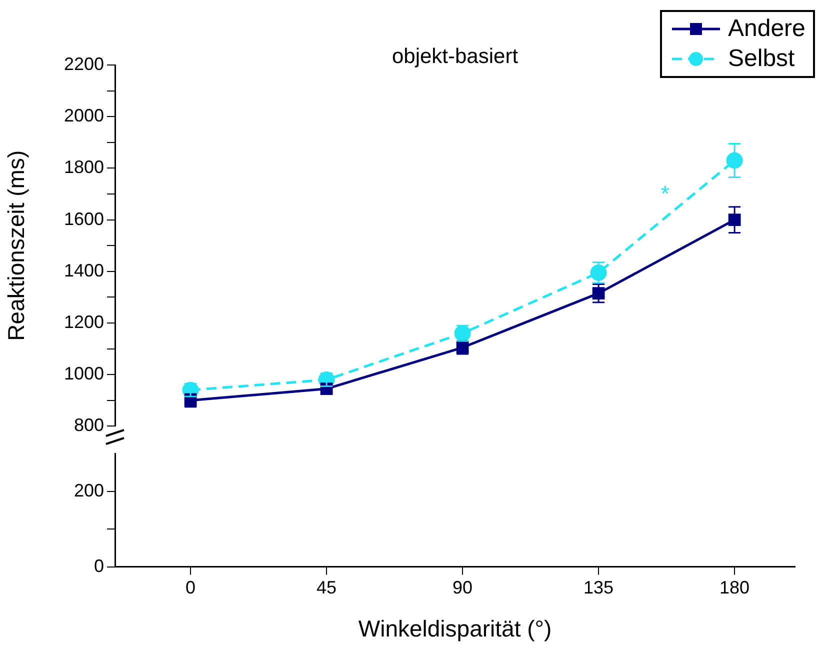 The image size is (837, 648). I want to click on y-axis-title: Reaktionszeit (ms), so click(16, 245).